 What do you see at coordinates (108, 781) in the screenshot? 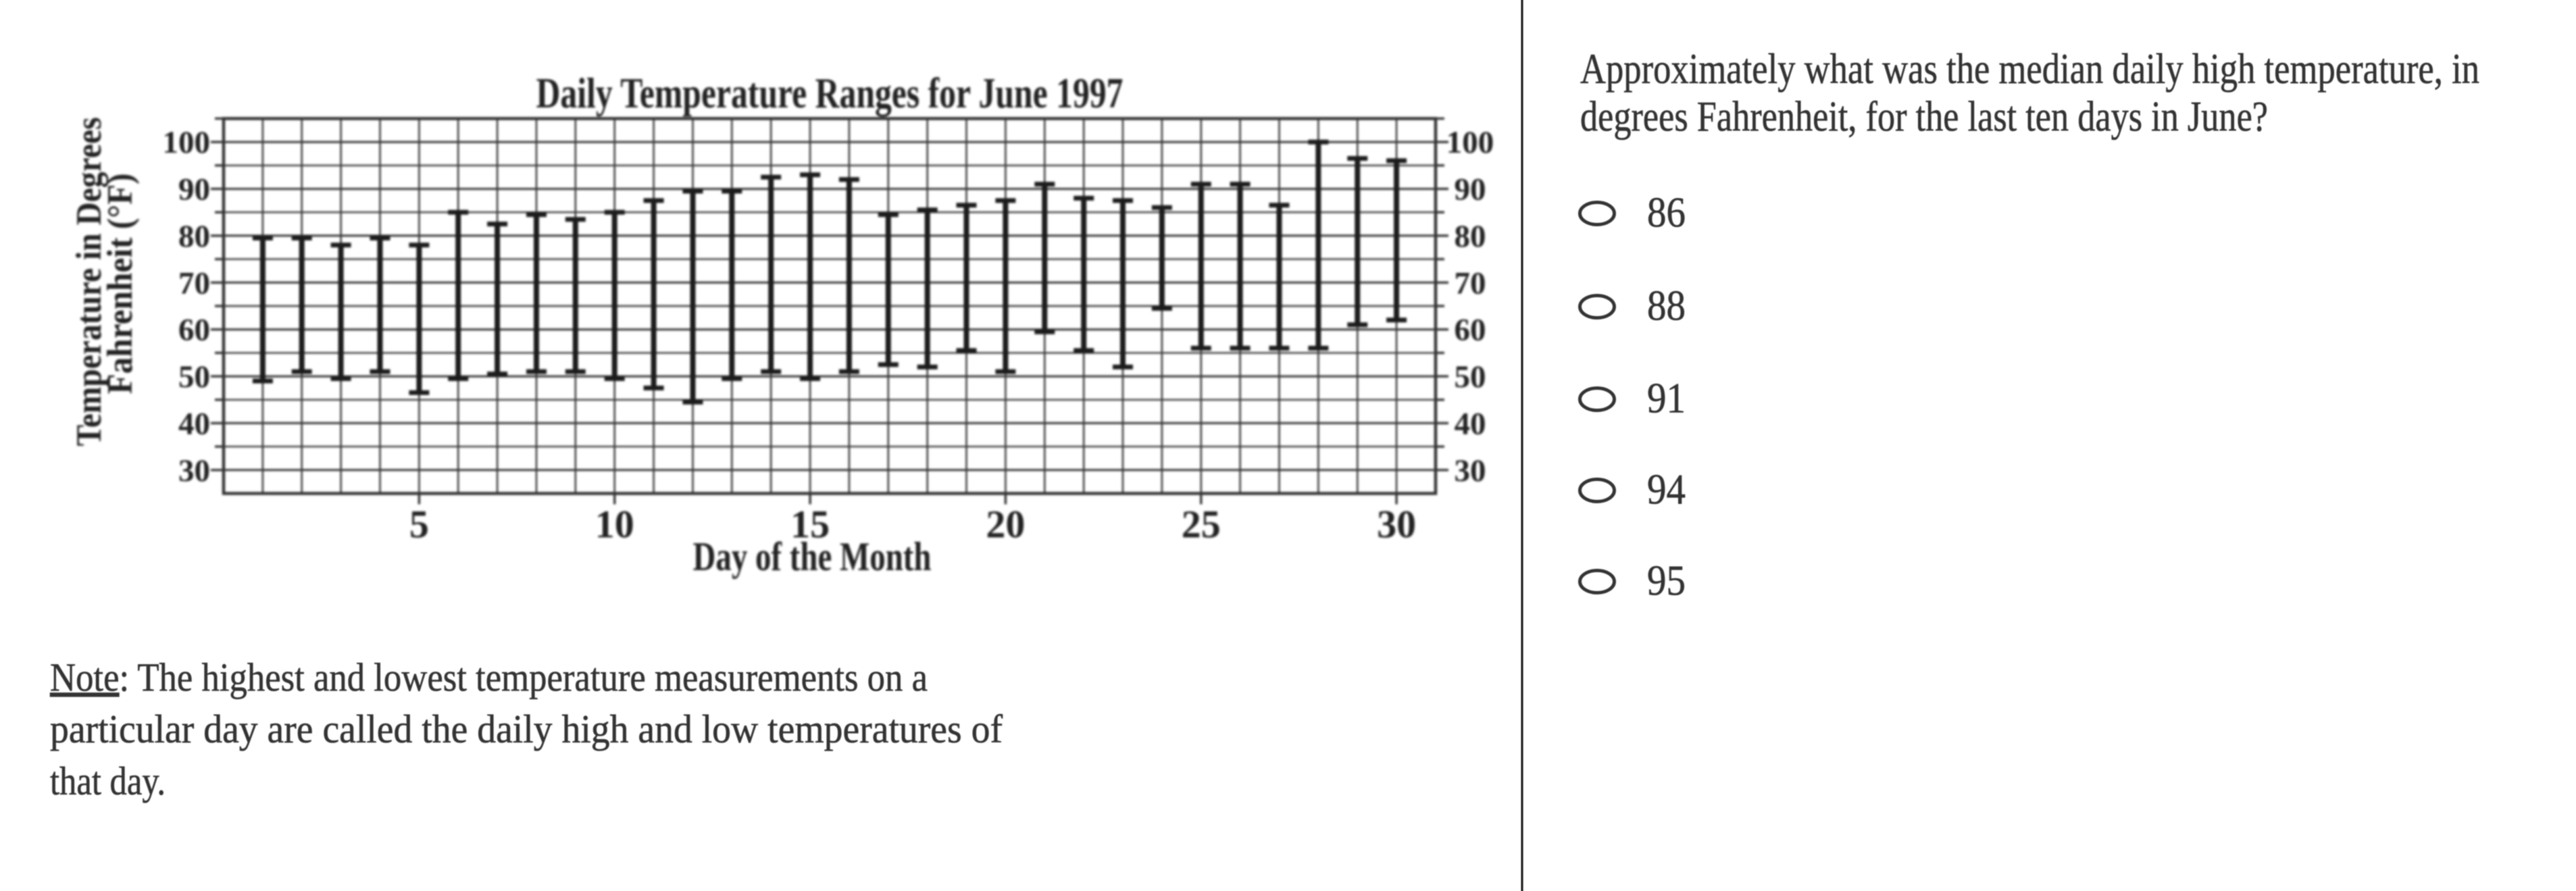
I see `svg-text: that day.` at bounding box center [108, 781].